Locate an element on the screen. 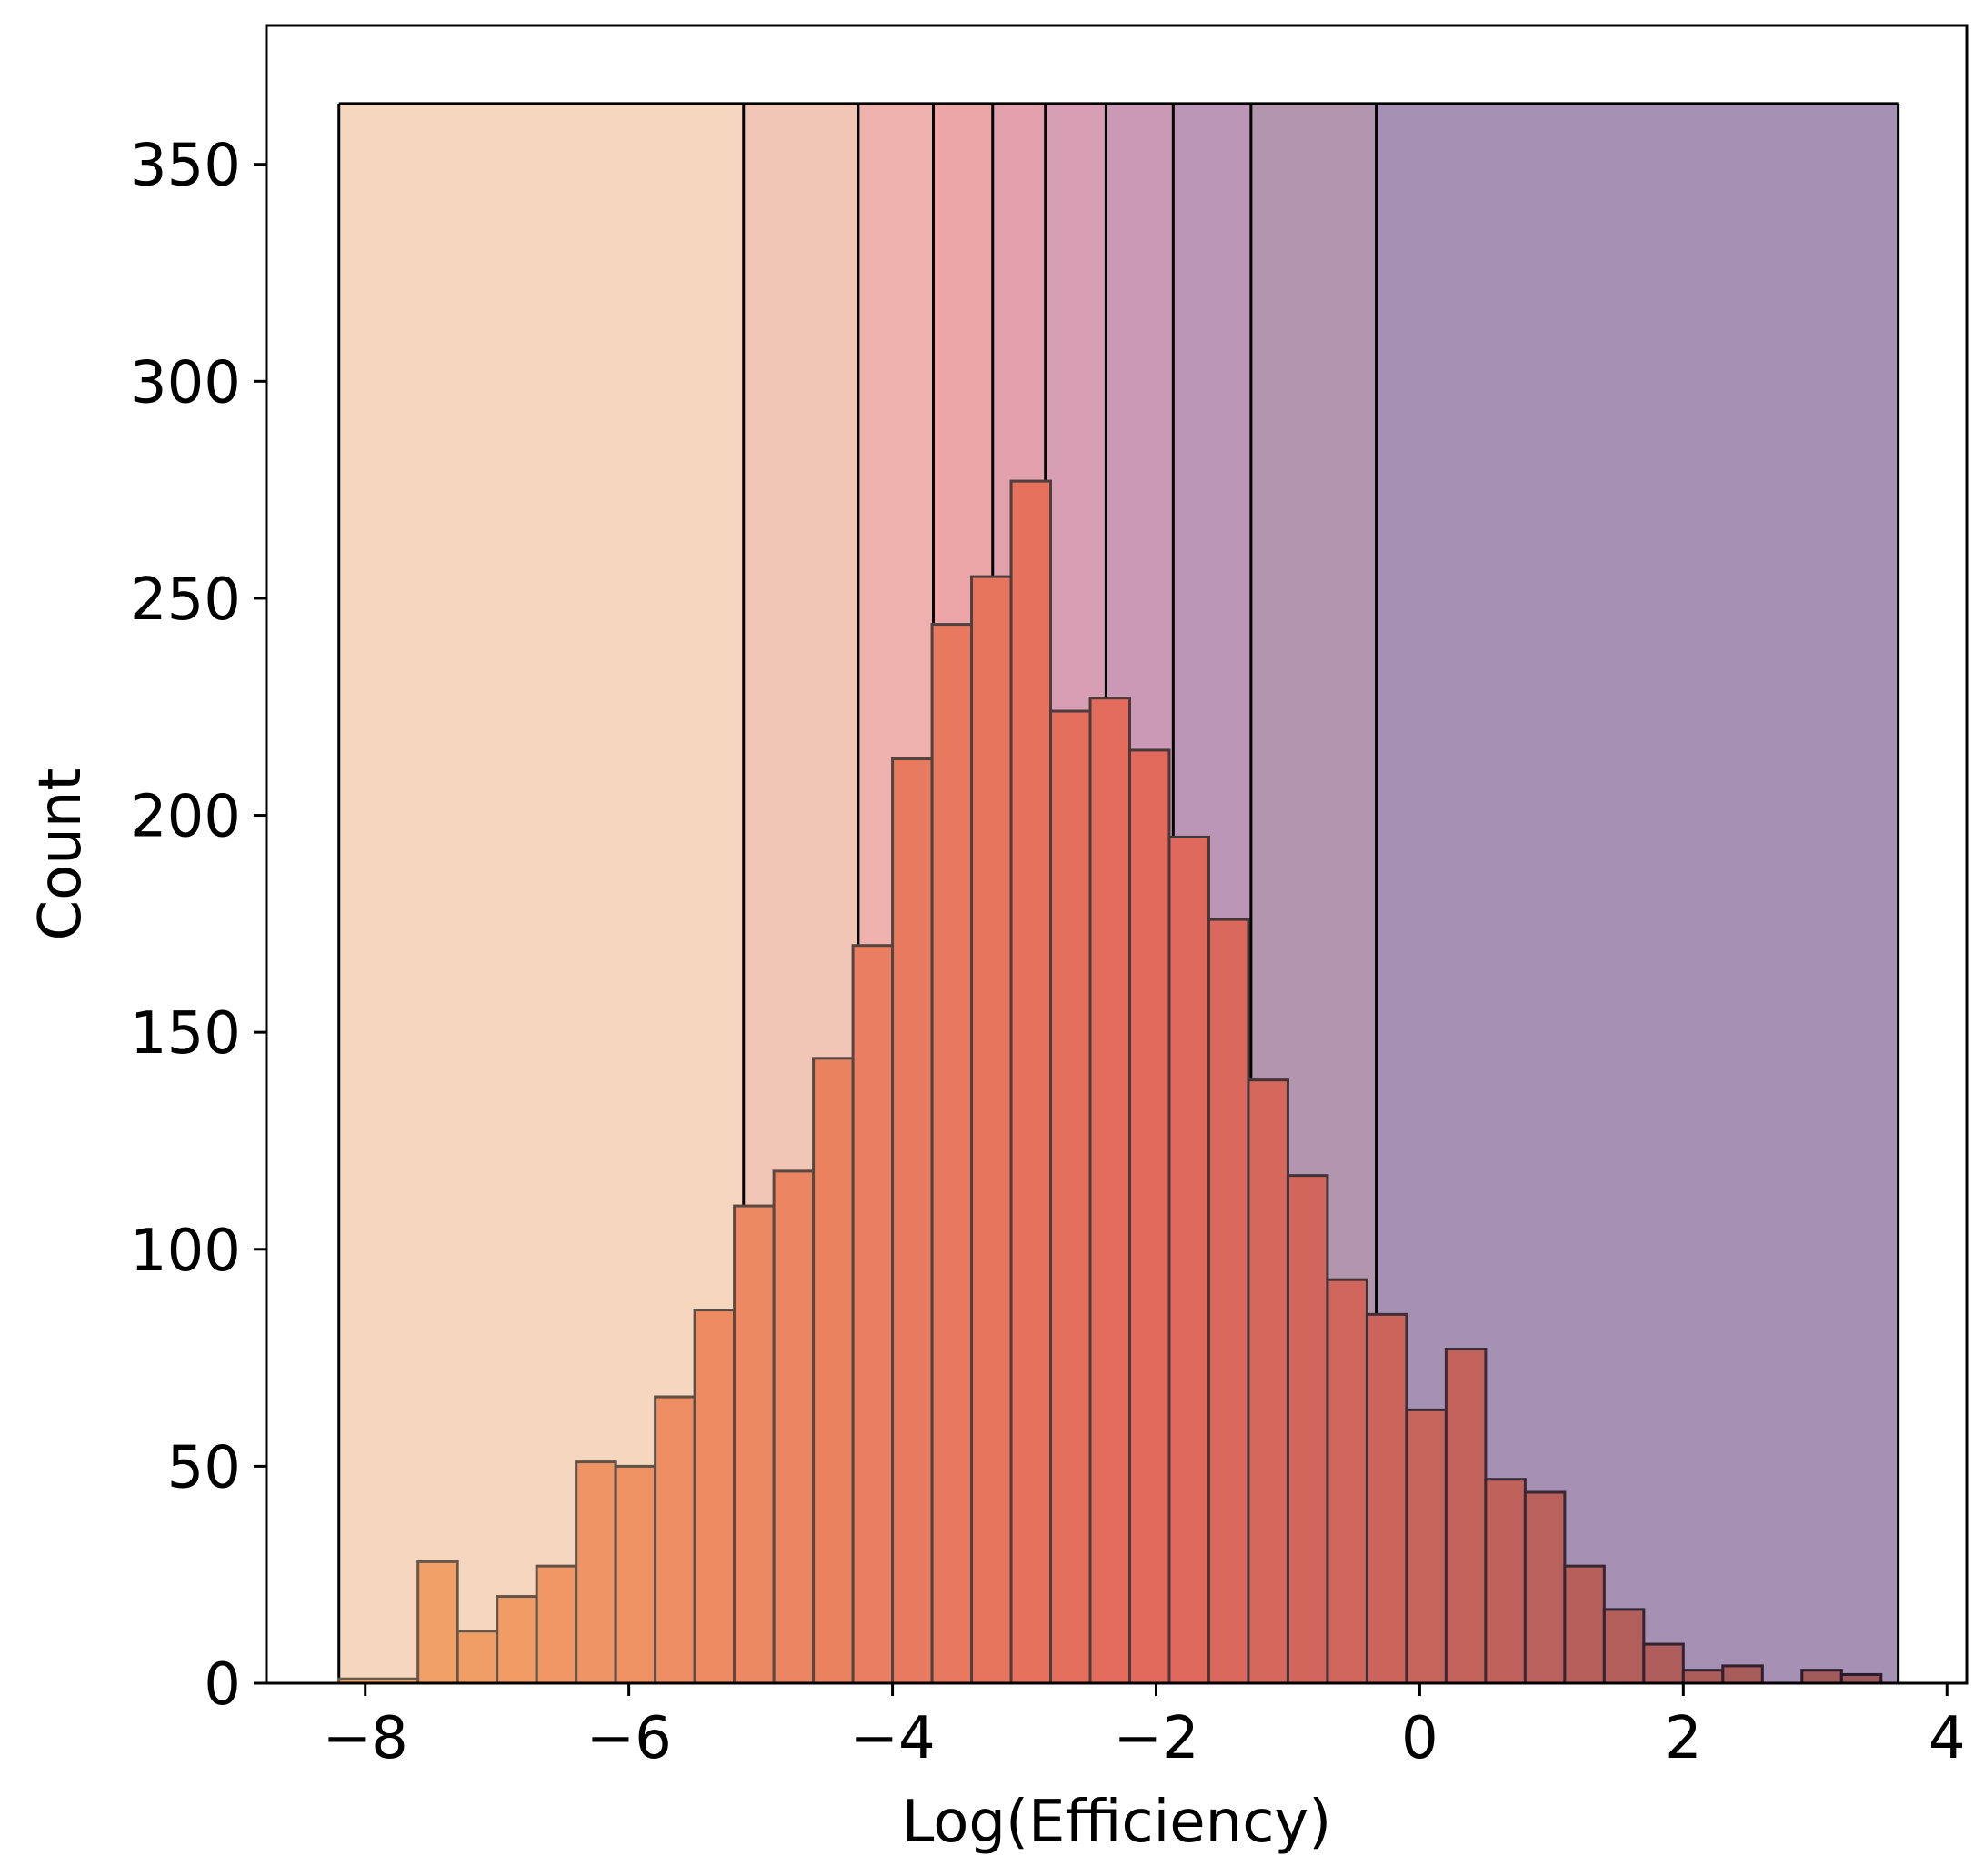 The image size is (1984, 1876). y-axis-label: Count is located at coordinates (61, 853).